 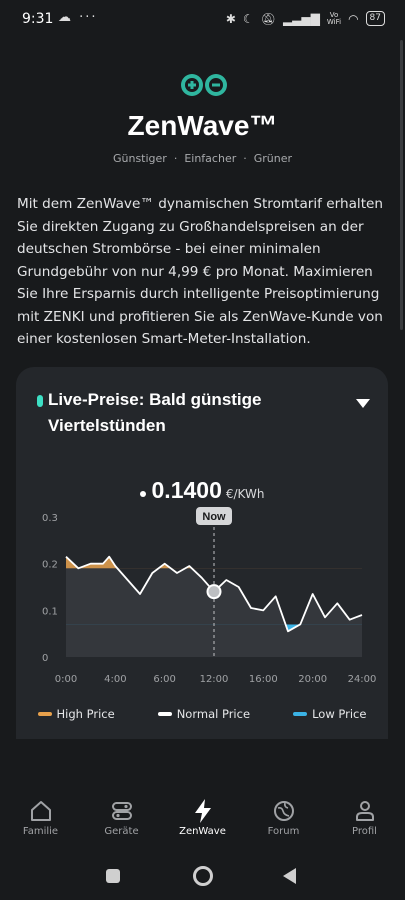 I want to click on bottom-navigation: Familie Geräte ZenWave Forum Profil, so click(x=202, y=818).